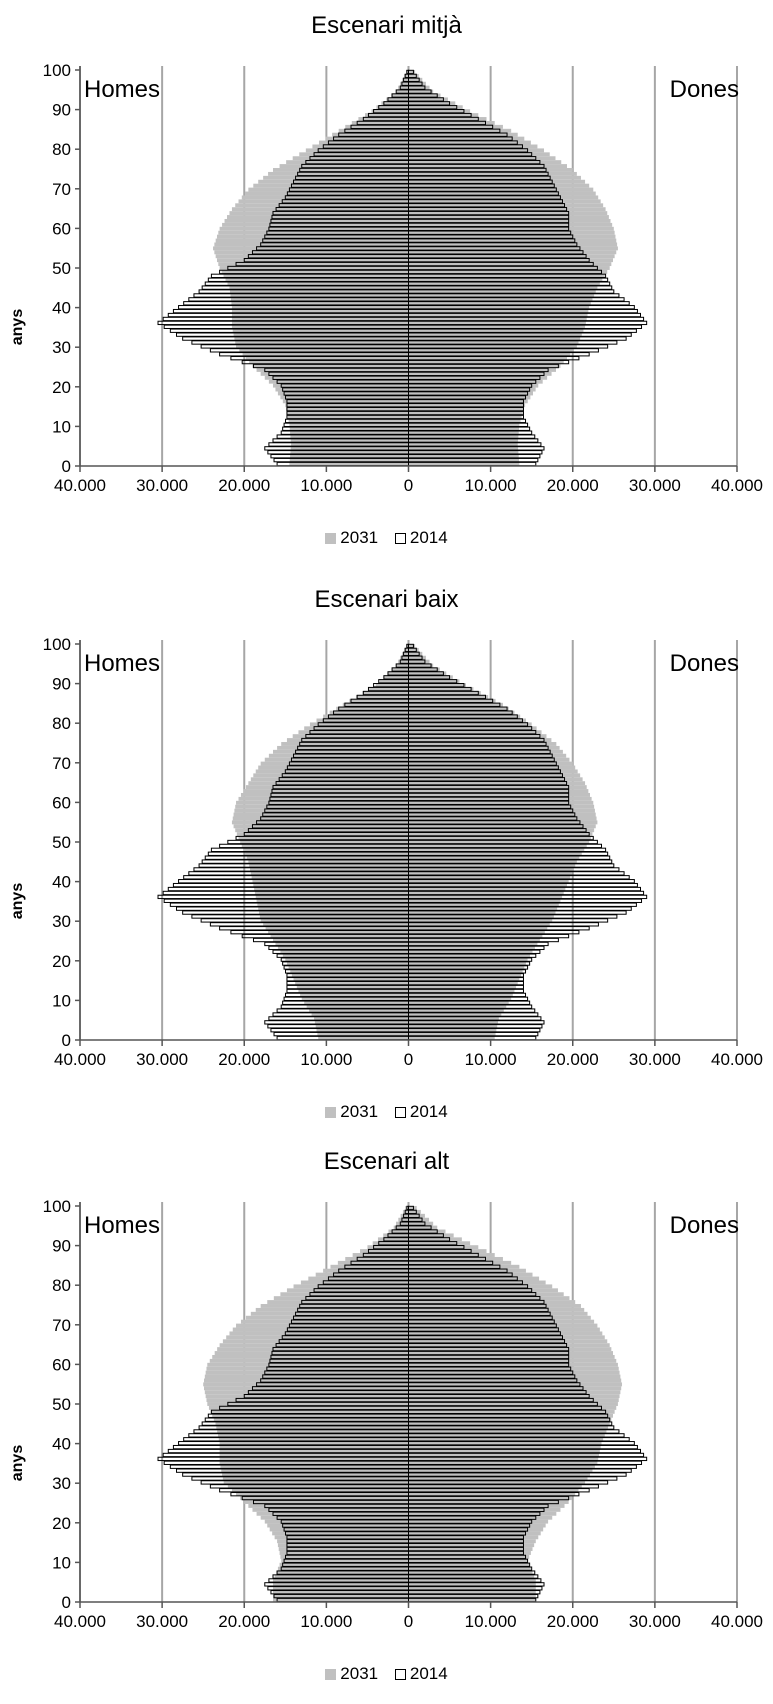 The height and width of the screenshot is (1704, 773). Describe the element at coordinates (61, 1285) in the screenshot. I see `y-tick-label: 80` at that location.